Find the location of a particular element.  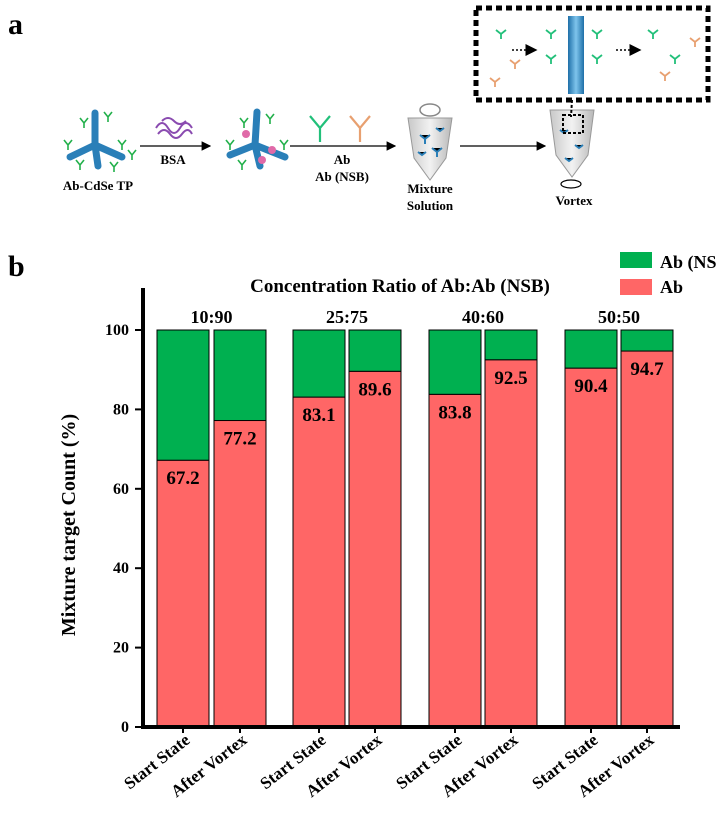

panel-a-letter: a is located at coordinates (15, 24).